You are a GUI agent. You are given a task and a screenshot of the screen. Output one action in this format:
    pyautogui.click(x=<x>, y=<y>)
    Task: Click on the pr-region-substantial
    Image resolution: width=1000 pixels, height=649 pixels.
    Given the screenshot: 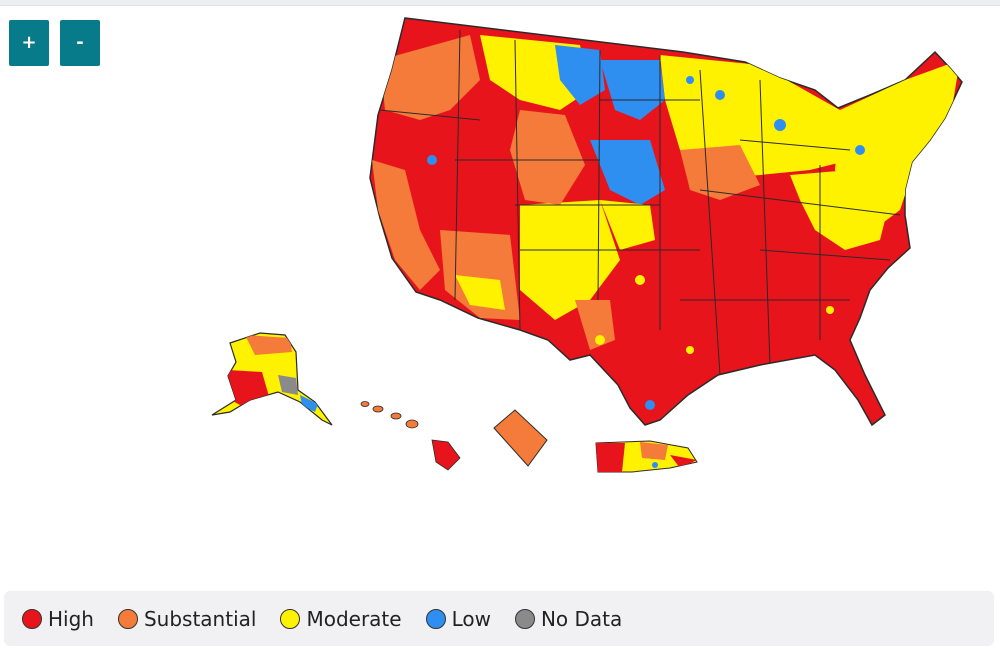 What is the action you would take?
    pyautogui.click(x=654, y=451)
    